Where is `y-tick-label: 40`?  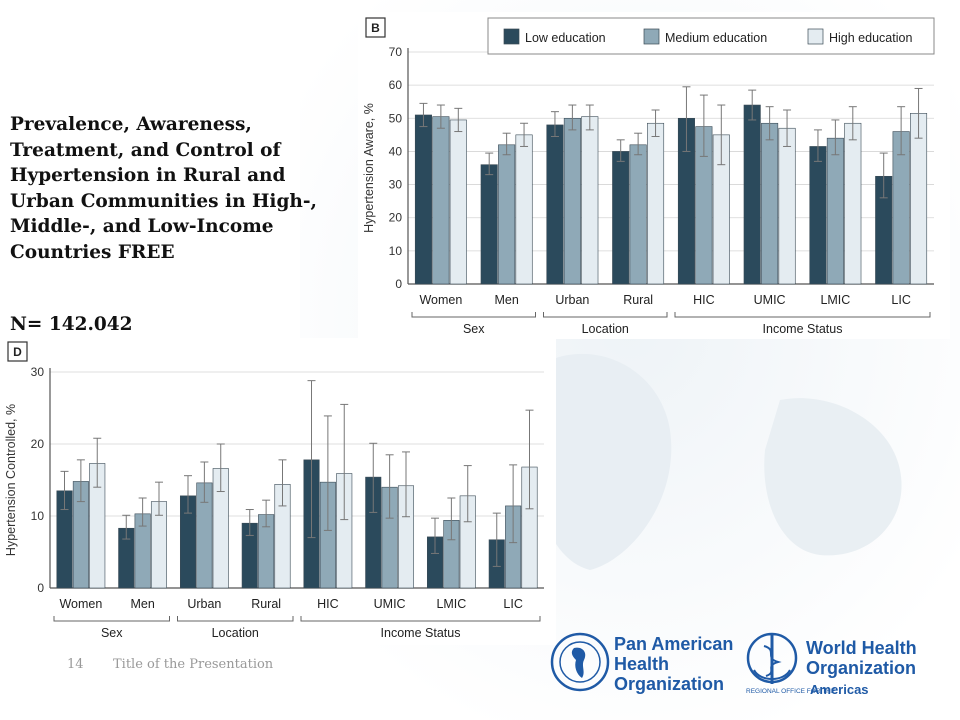 y-tick-label: 40 is located at coordinates (396, 151).